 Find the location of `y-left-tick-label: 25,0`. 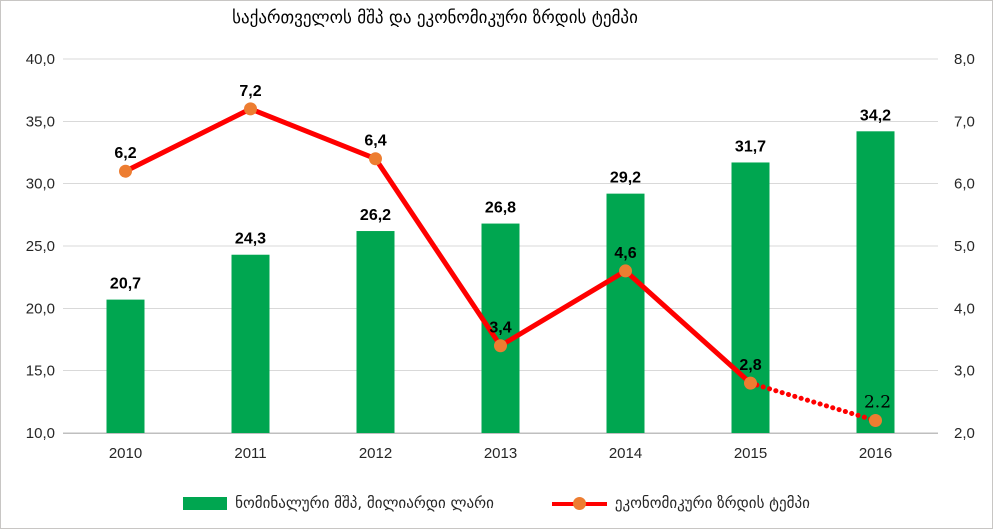

y-left-tick-label: 25,0 is located at coordinates (40, 246).